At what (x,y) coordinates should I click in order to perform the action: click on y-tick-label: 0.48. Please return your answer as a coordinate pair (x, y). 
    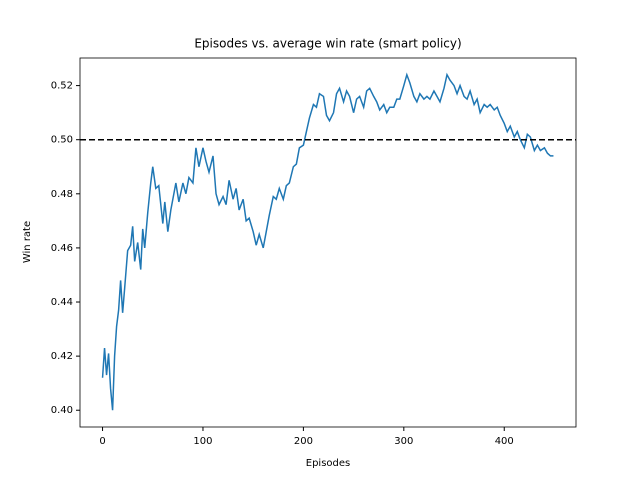
    Looking at the image, I should click on (62, 194).